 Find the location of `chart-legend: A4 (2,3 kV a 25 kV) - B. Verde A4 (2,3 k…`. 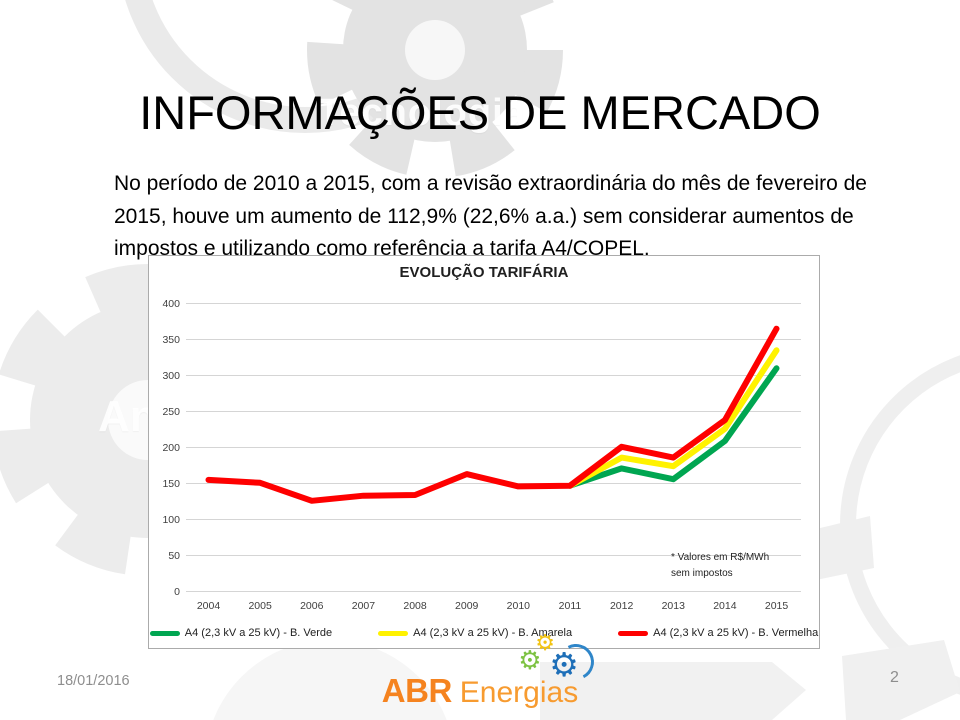

chart-legend: A4 (2,3 kV a 25 kV) - B. Verde A4 (2,3 k… is located at coordinates (484, 633).